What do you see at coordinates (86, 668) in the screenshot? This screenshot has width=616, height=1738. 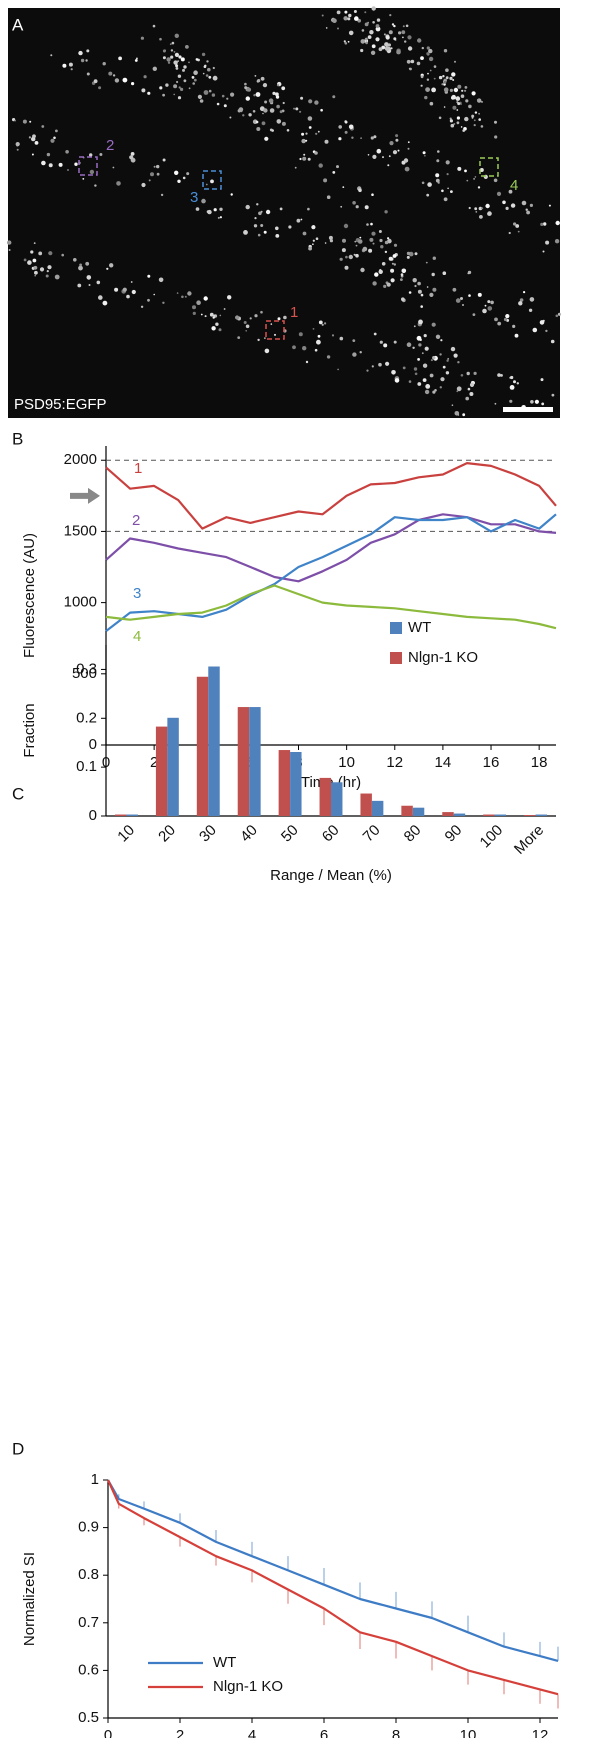 I see `y-tick-label: 0.3` at bounding box center [86, 668].